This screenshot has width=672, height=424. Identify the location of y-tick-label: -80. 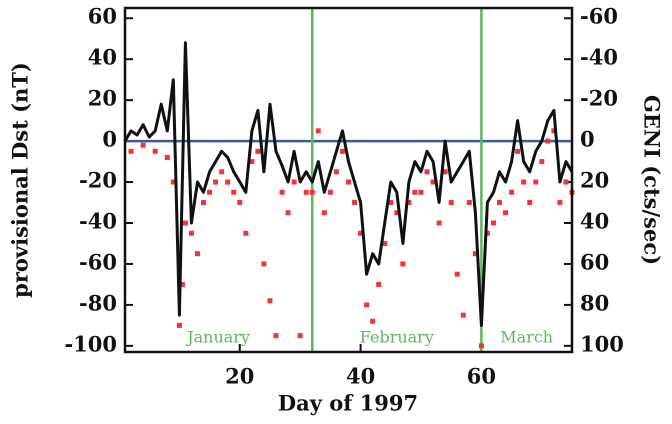
(98, 302).